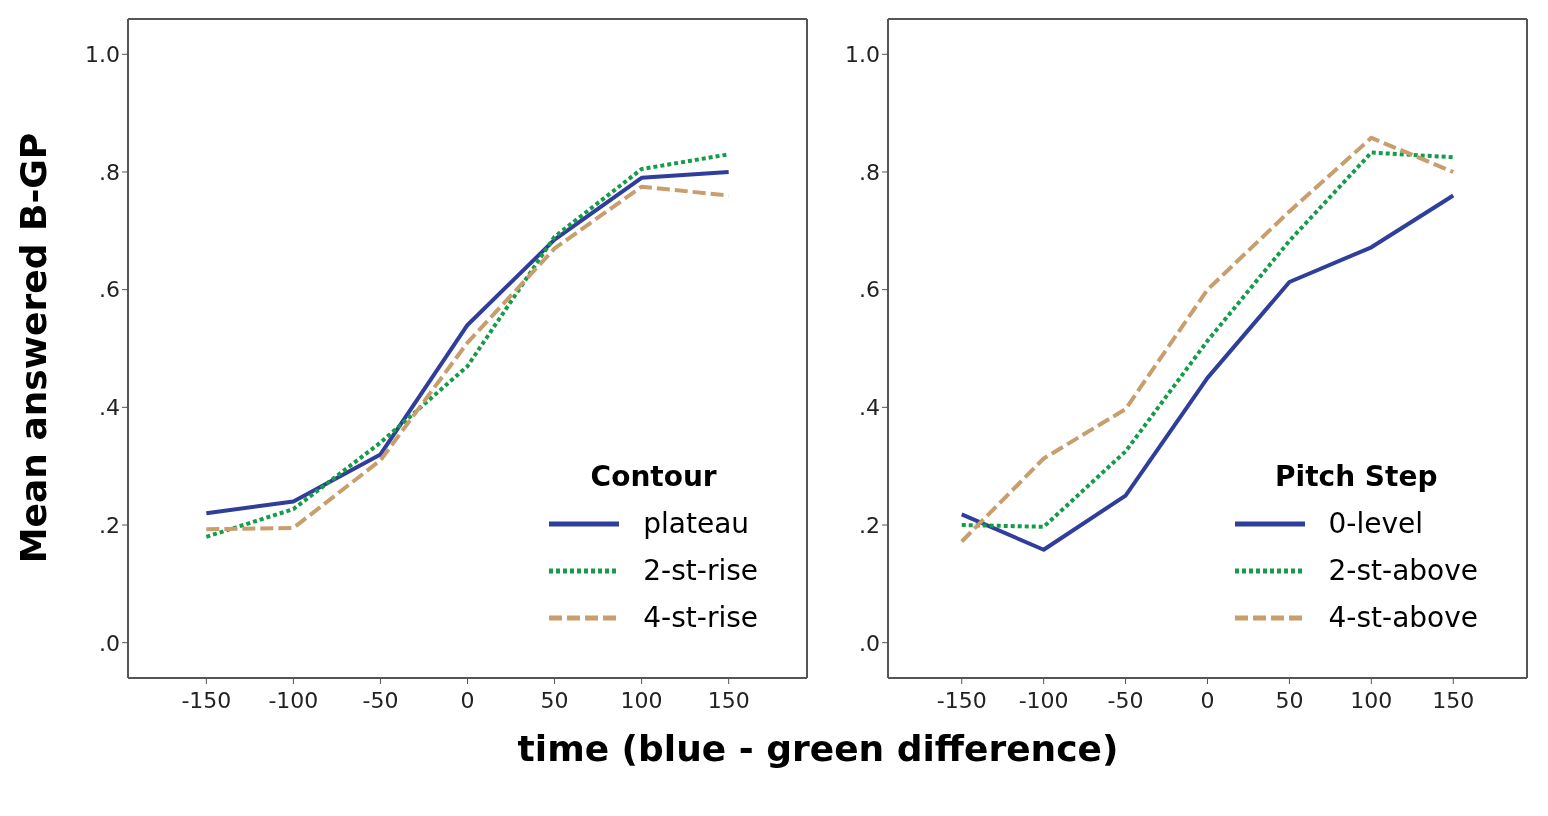  What do you see at coordinates (1356, 476) in the screenshot?
I see `legend-title: Pitch Step` at bounding box center [1356, 476].